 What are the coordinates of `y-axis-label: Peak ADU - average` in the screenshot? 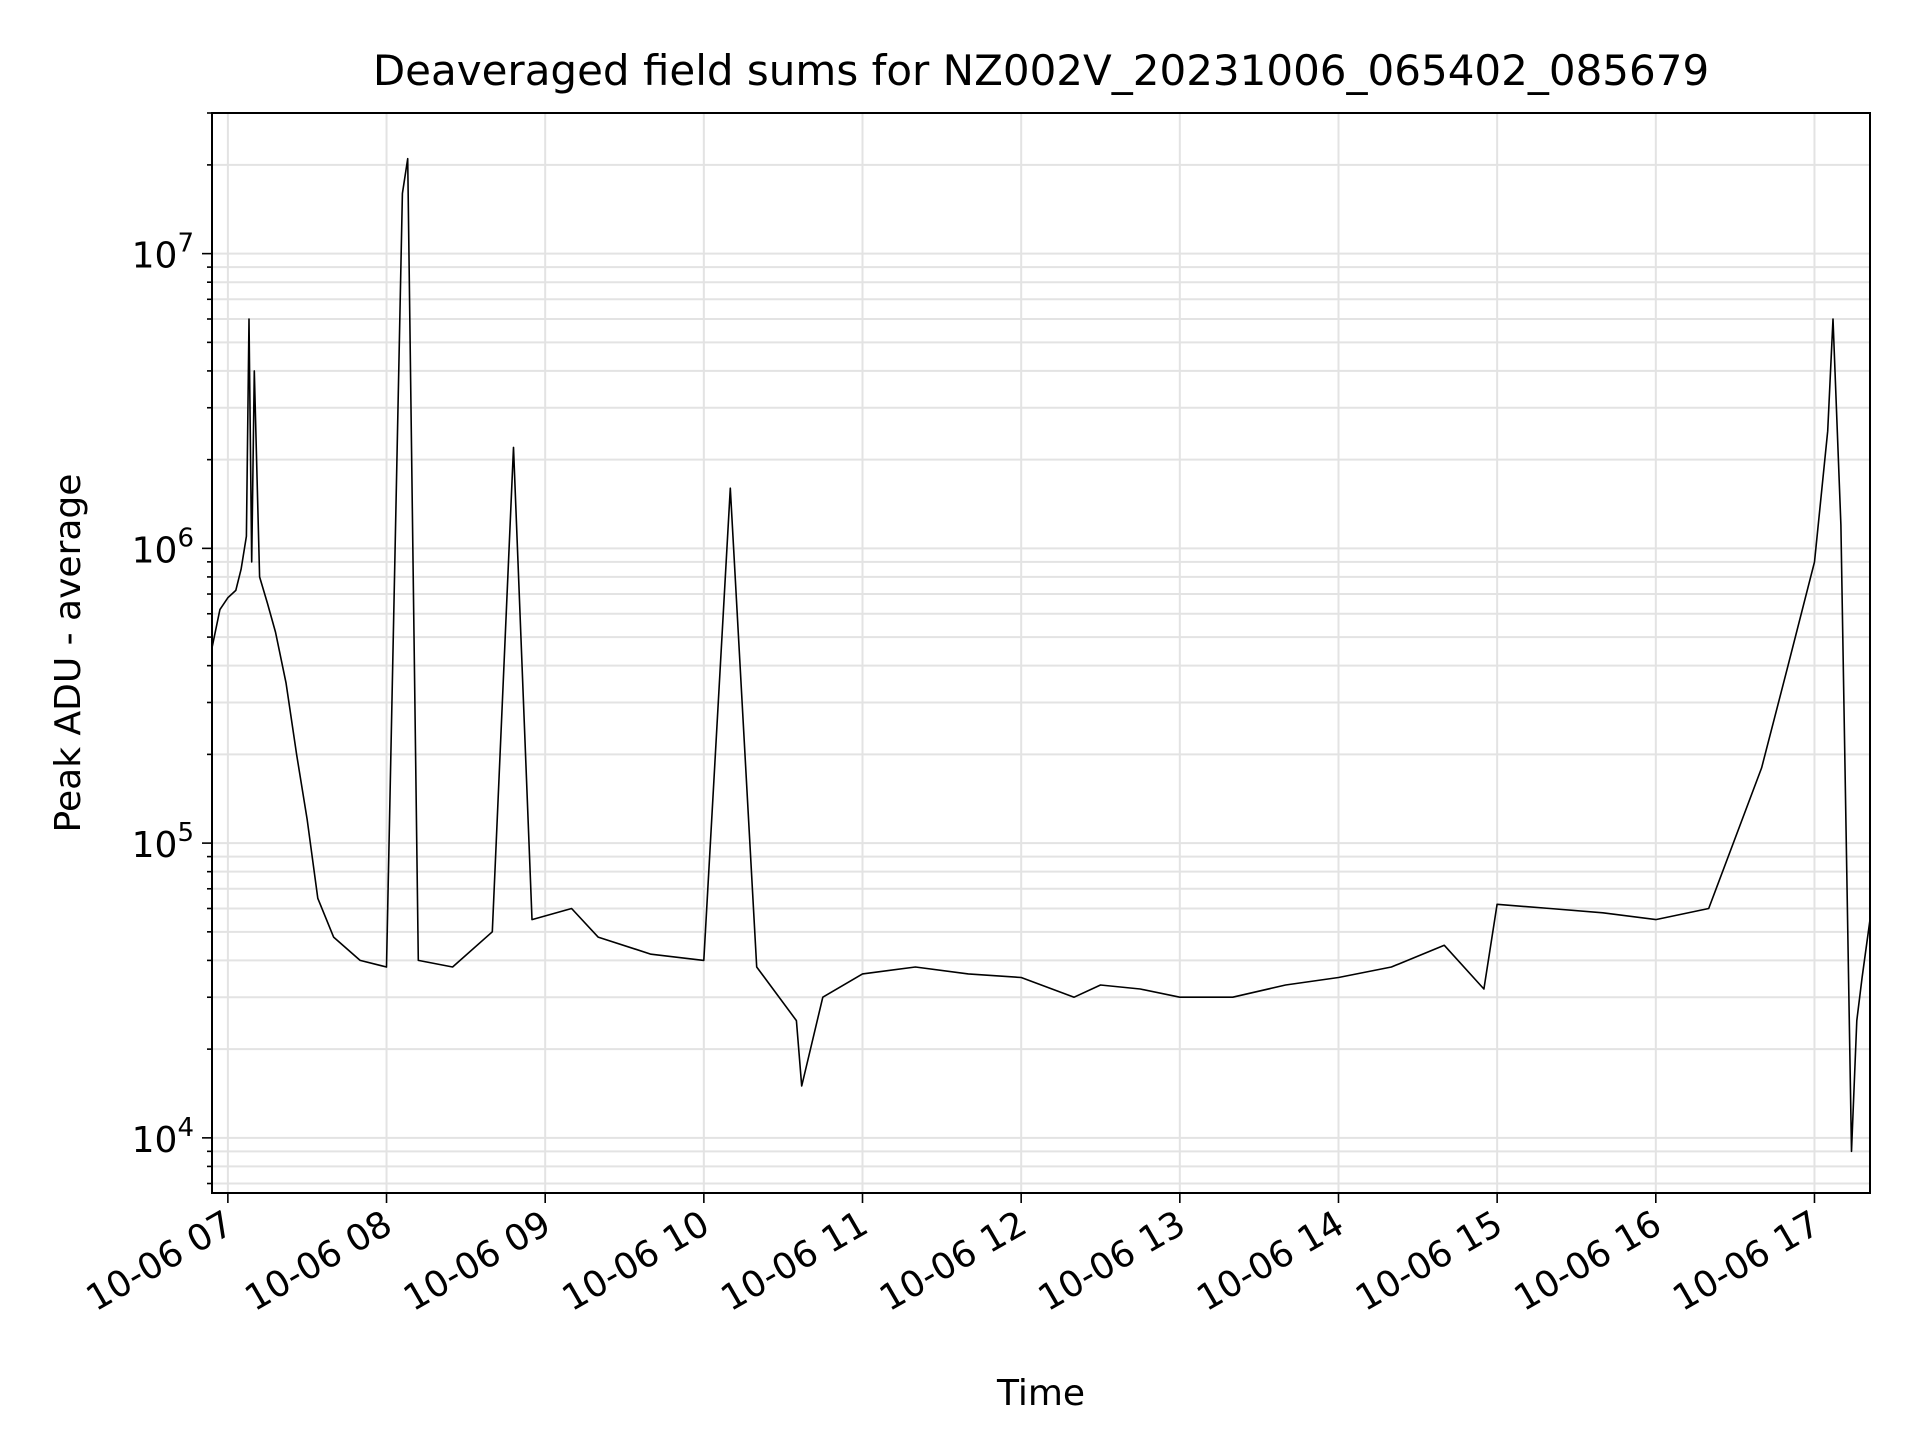 It's located at (68, 653).